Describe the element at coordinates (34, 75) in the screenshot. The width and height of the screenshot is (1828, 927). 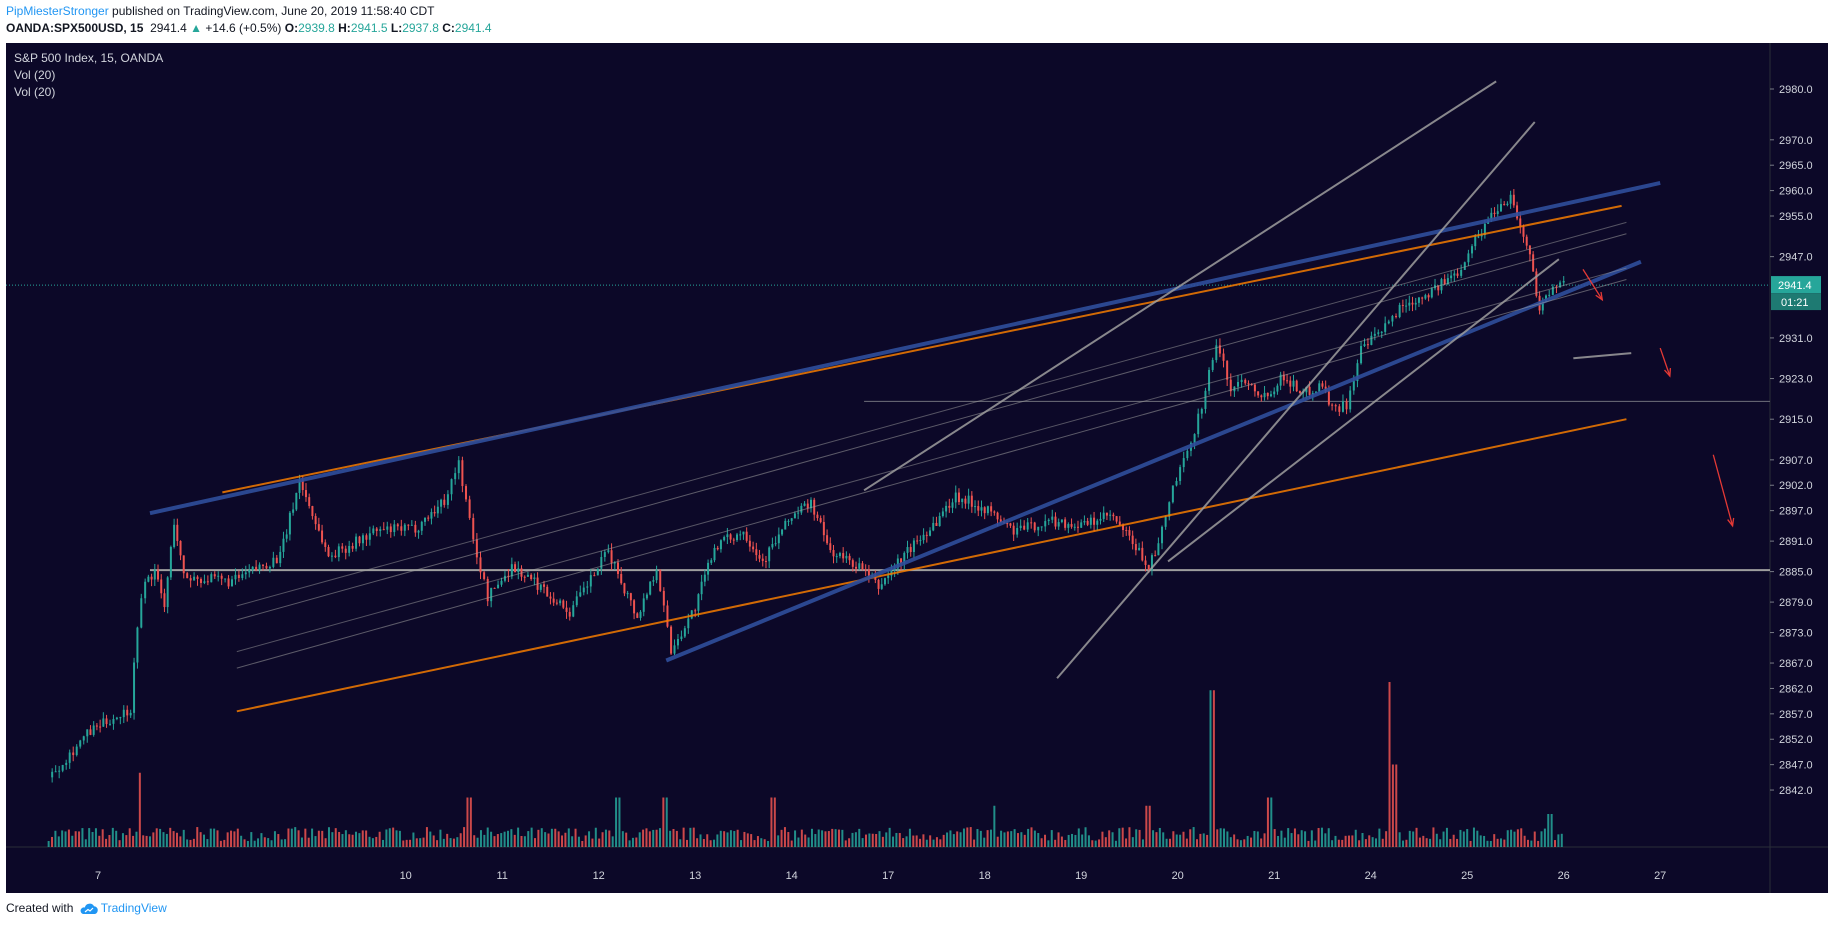
I see `legend-volume-1: Vol (20)` at that location.